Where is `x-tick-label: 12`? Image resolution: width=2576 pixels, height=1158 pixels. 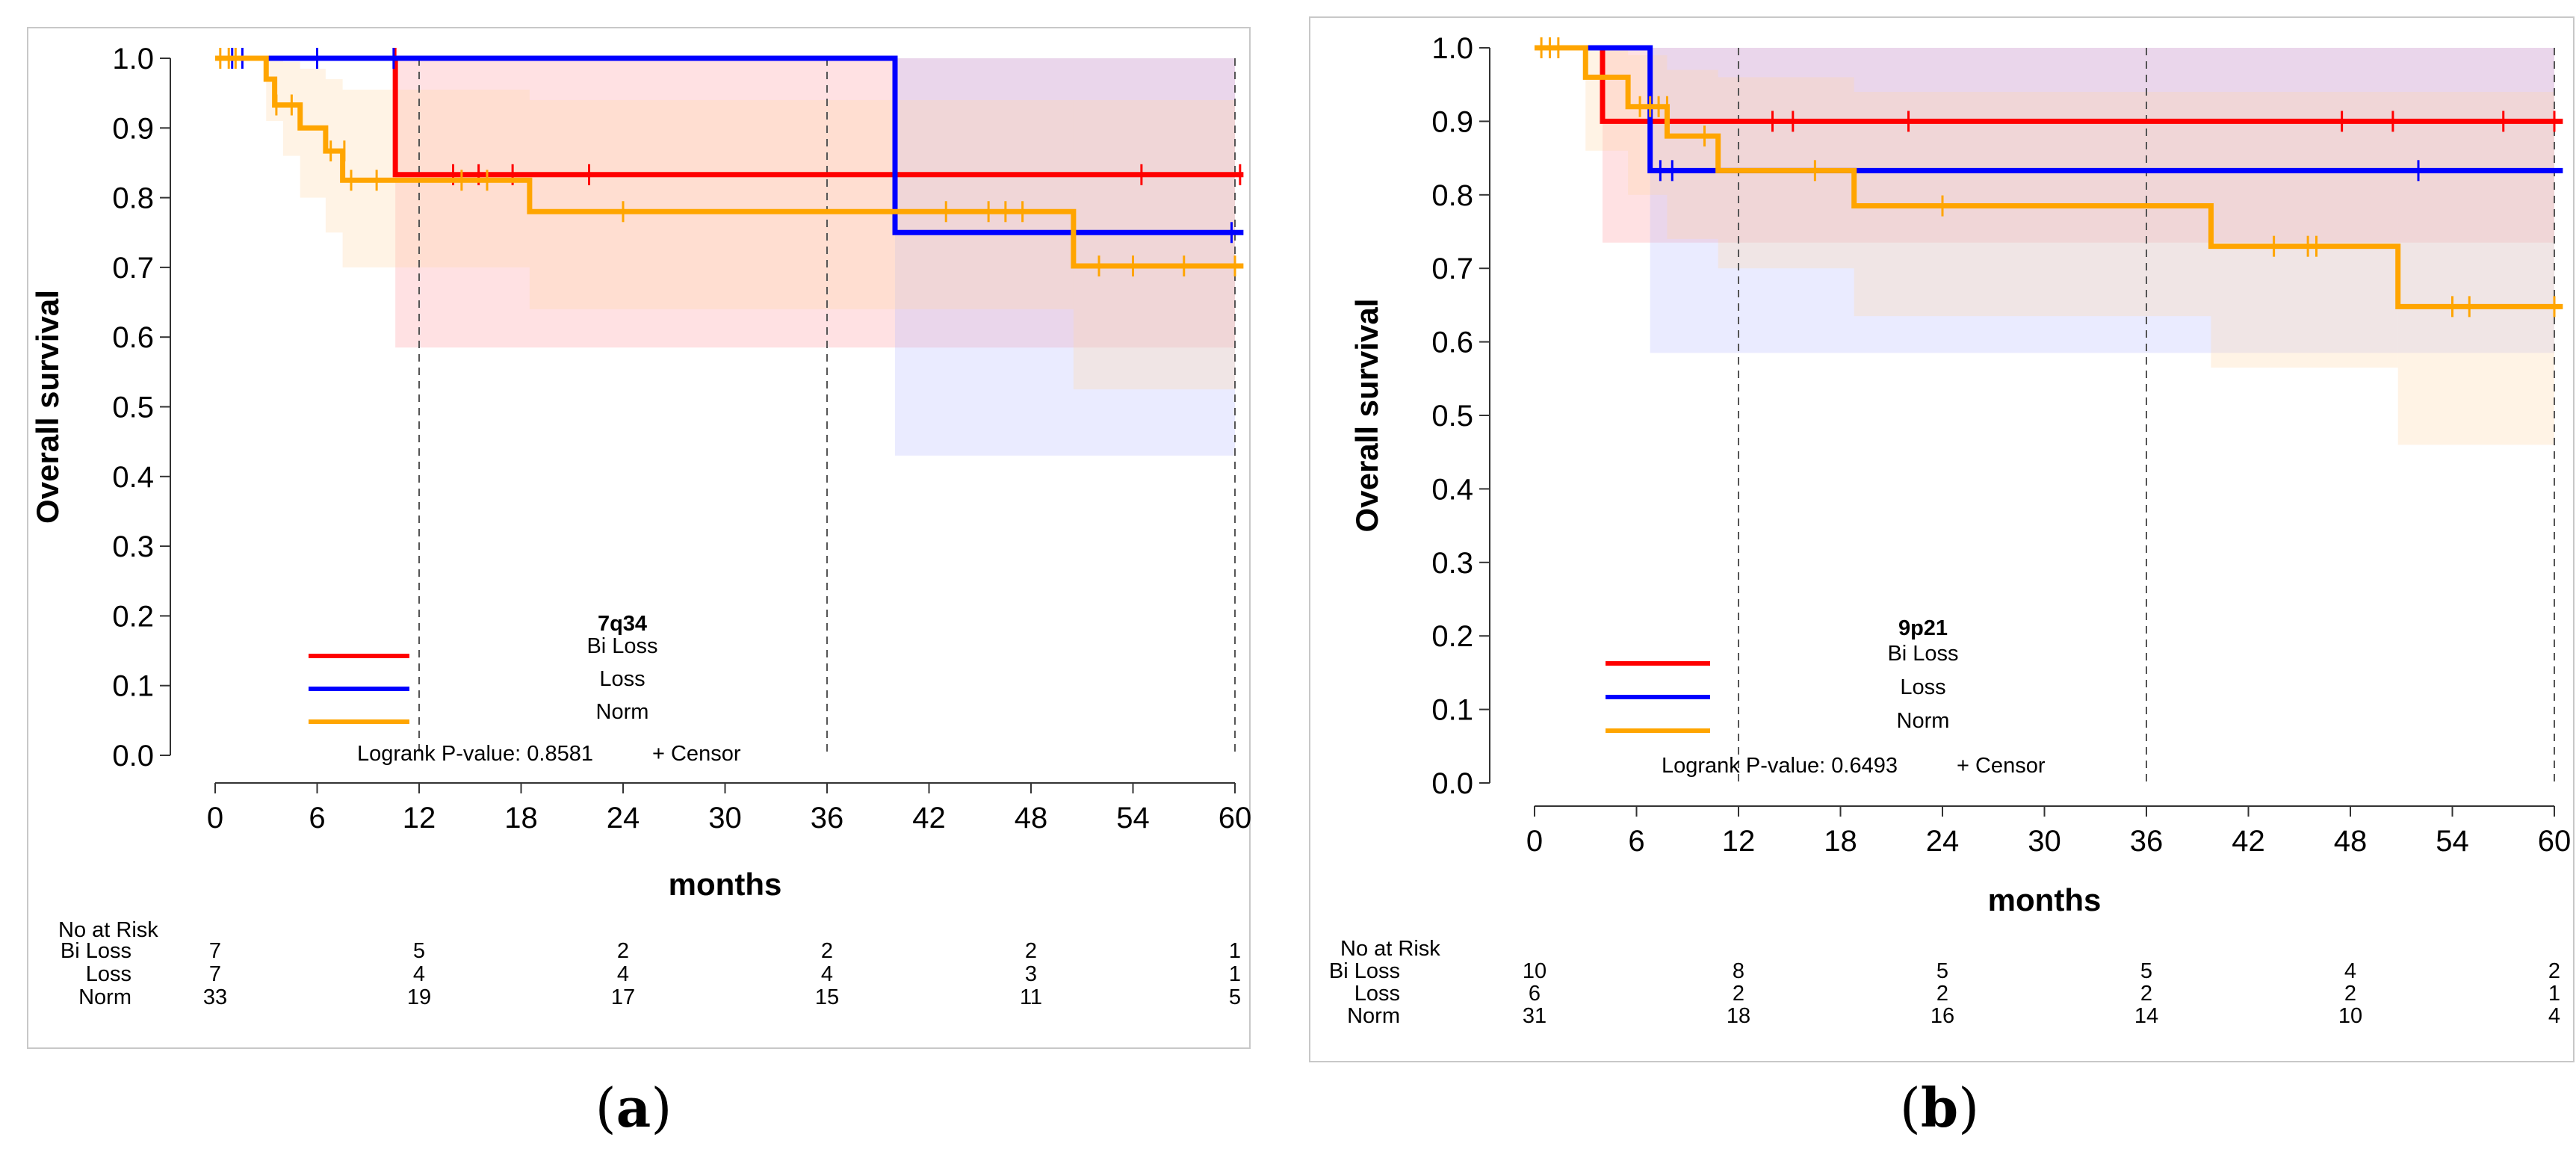 x-tick-label: 12 is located at coordinates (1739, 841).